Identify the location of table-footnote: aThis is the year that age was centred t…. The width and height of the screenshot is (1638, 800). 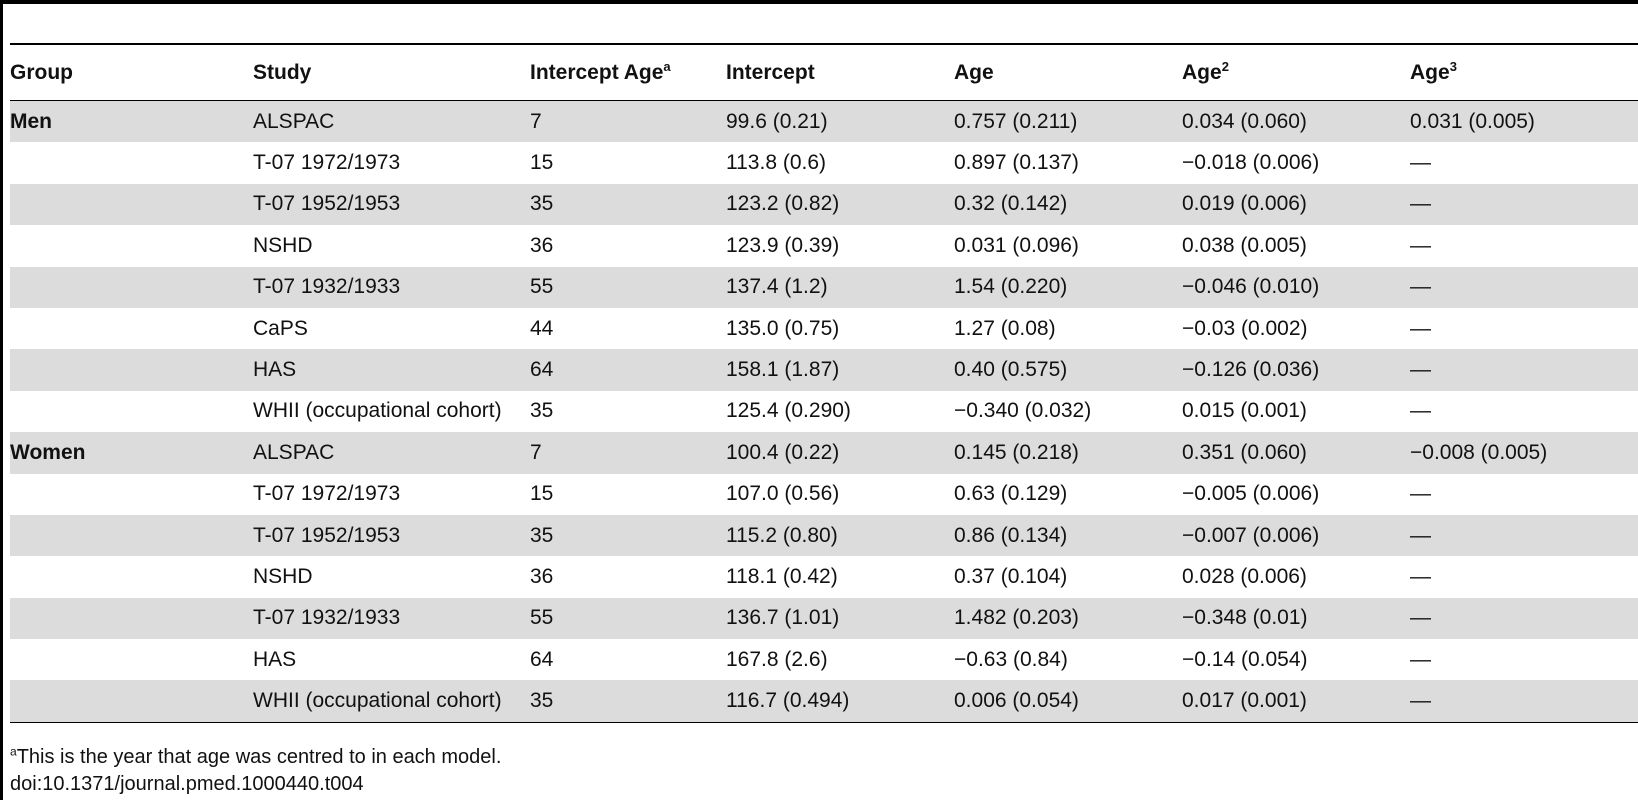
(255, 756).